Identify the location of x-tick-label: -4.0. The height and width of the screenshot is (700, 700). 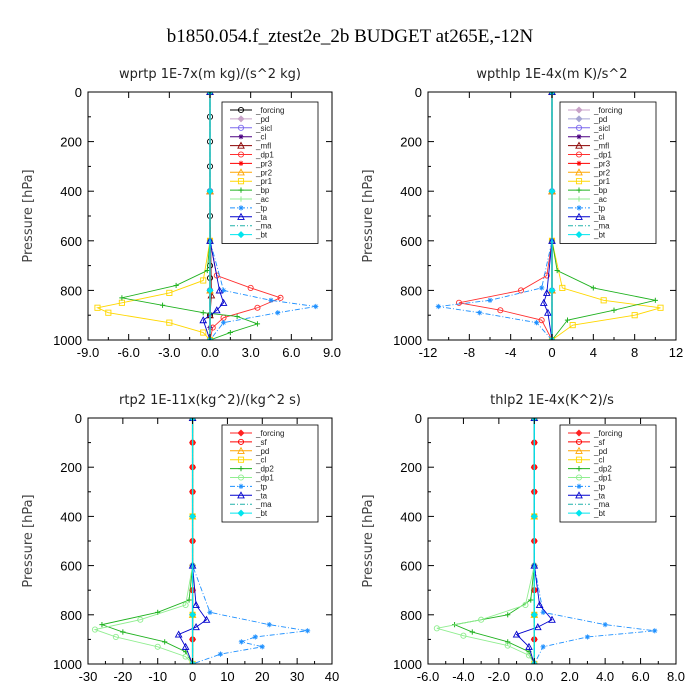
(463, 676).